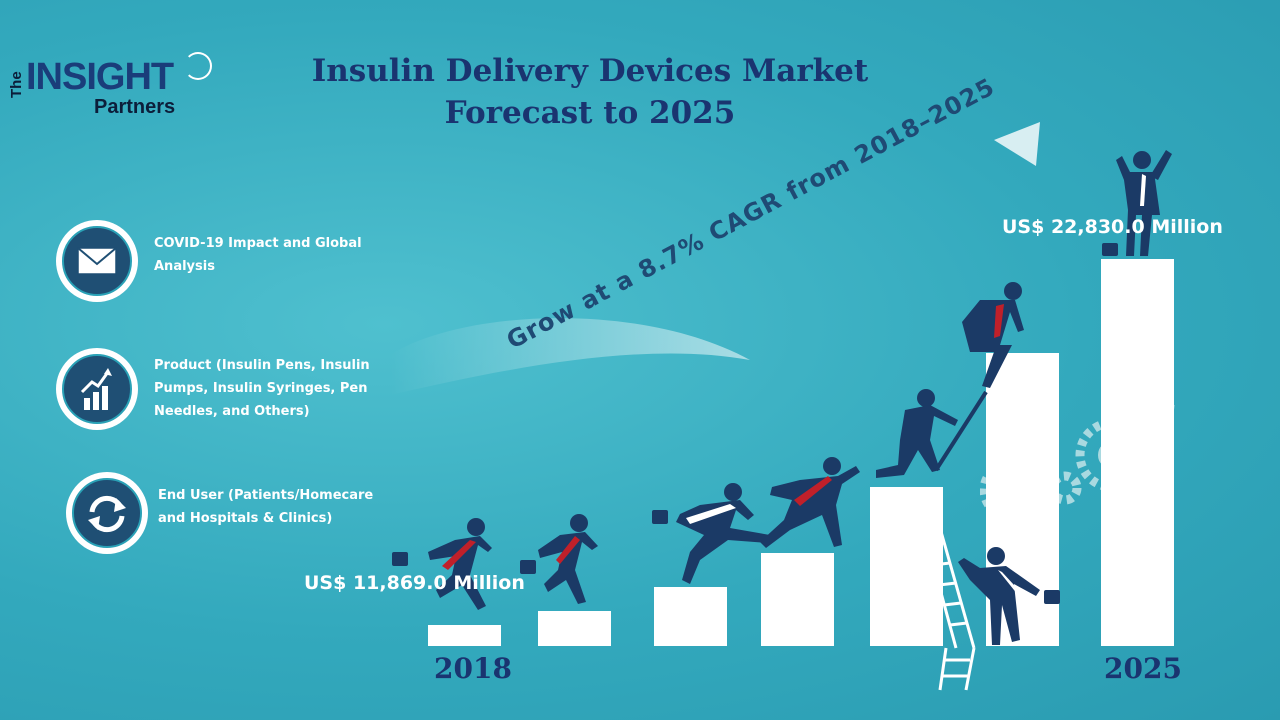 Image resolution: width=1280 pixels, height=720 pixels. Describe the element at coordinates (16, 84) in the screenshot. I see `logo-the-text: The` at that location.